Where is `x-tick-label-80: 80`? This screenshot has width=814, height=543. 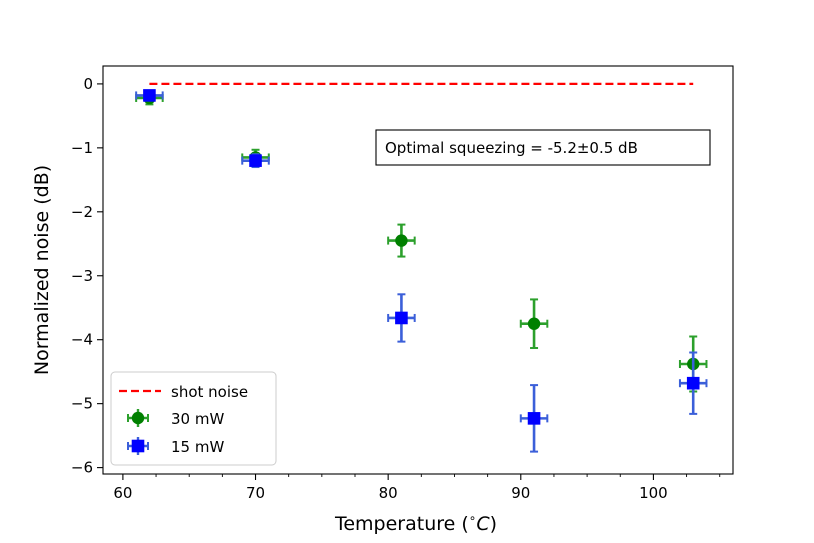 x-tick-label-80: 80 is located at coordinates (388, 493).